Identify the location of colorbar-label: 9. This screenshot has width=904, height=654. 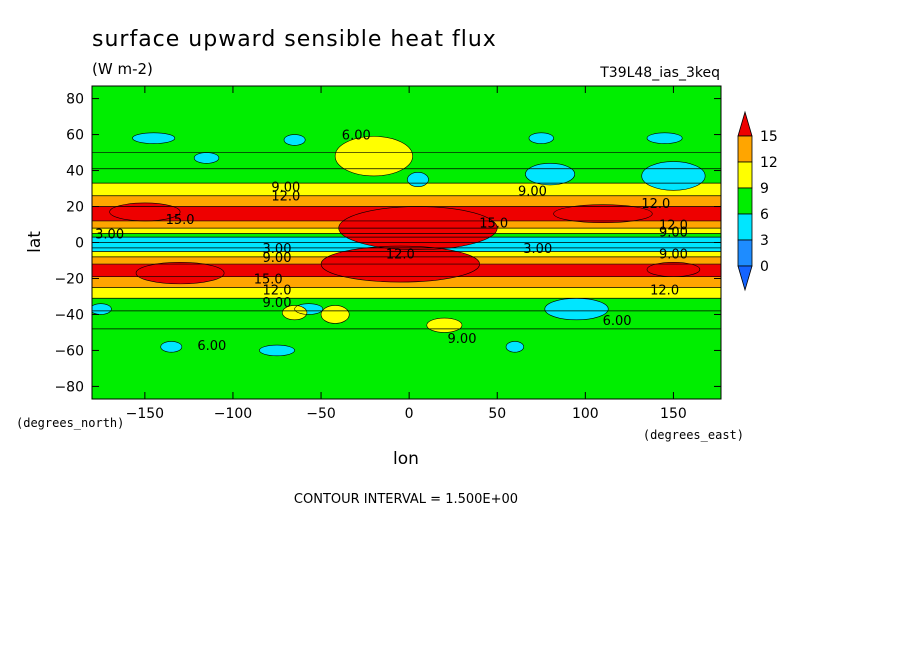
(764, 189).